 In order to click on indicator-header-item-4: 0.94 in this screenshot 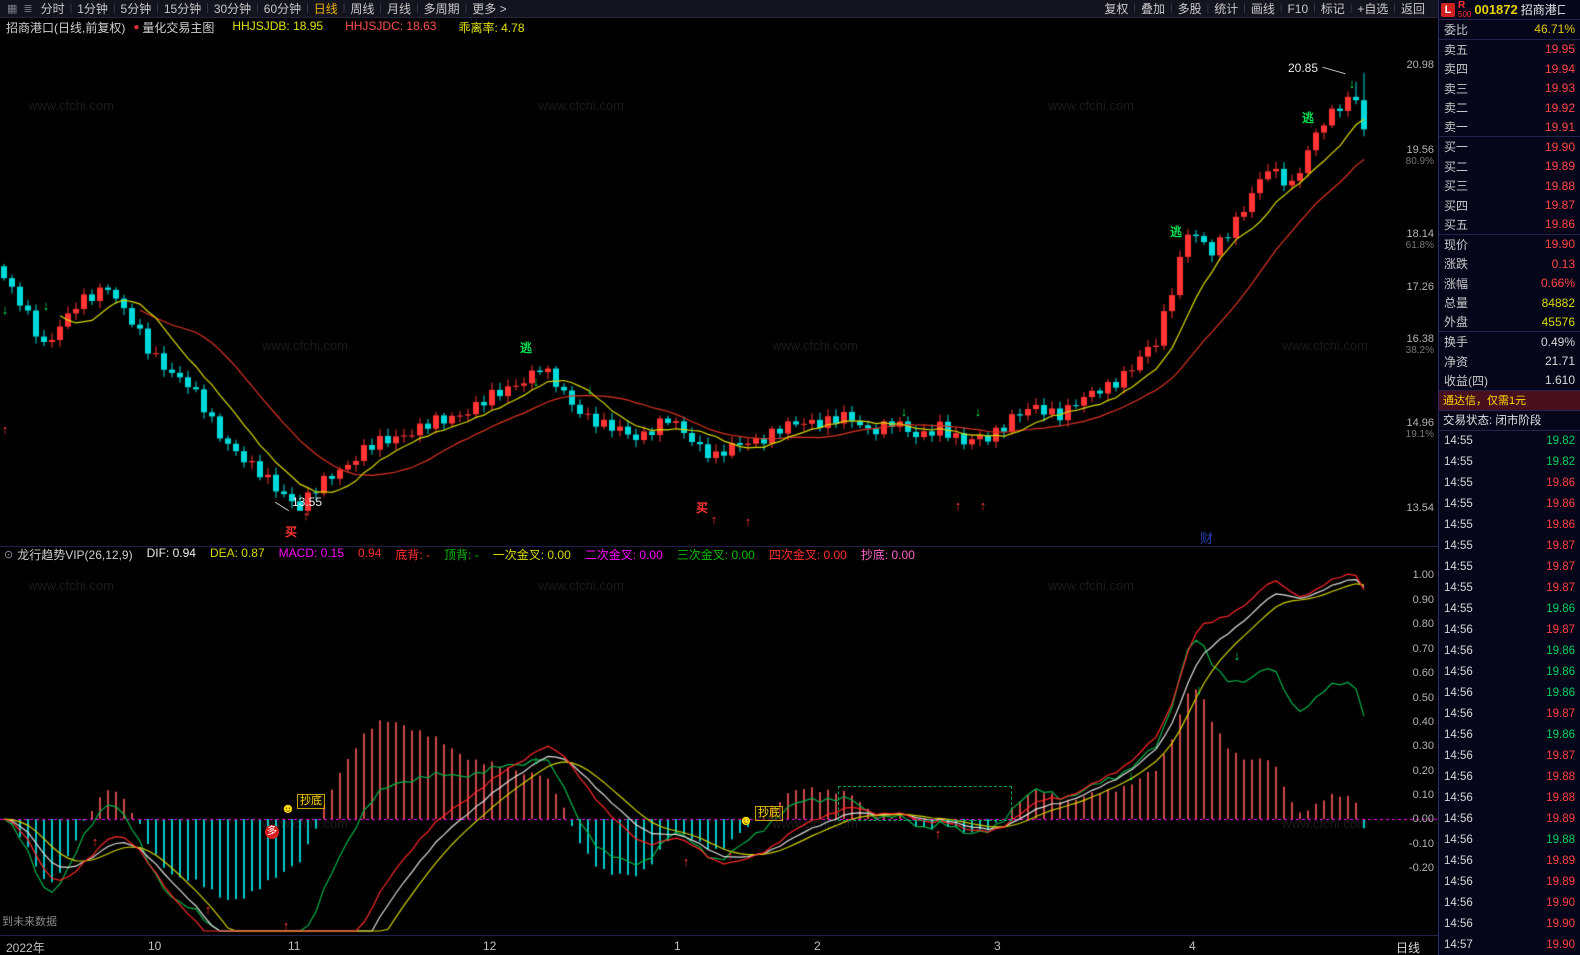, I will do `click(370, 553)`.